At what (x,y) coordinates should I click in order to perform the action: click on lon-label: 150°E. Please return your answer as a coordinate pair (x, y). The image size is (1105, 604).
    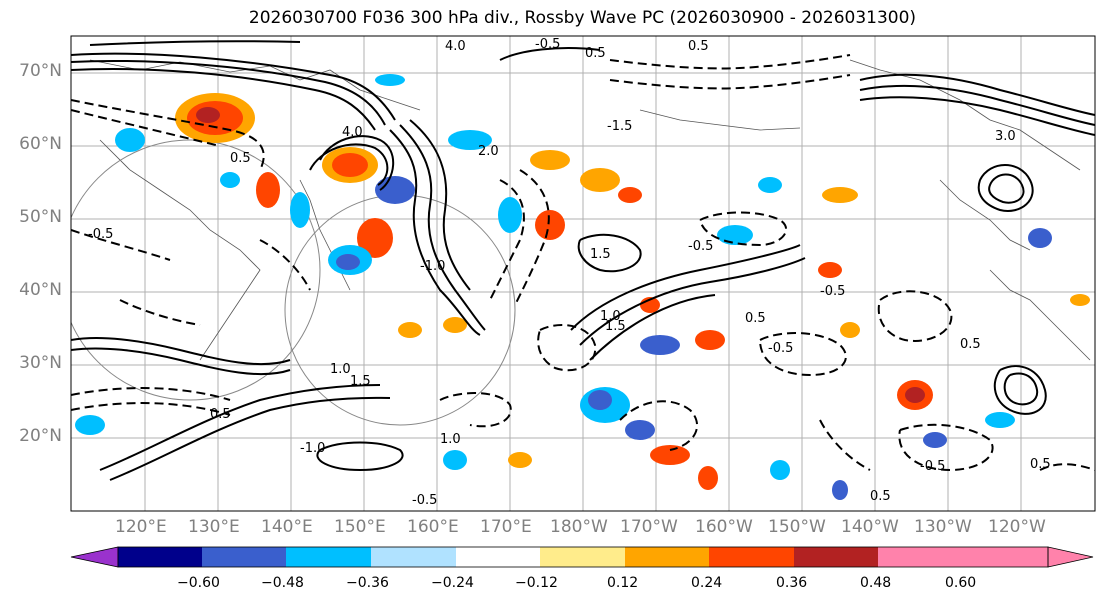
    Looking at the image, I should click on (360, 527).